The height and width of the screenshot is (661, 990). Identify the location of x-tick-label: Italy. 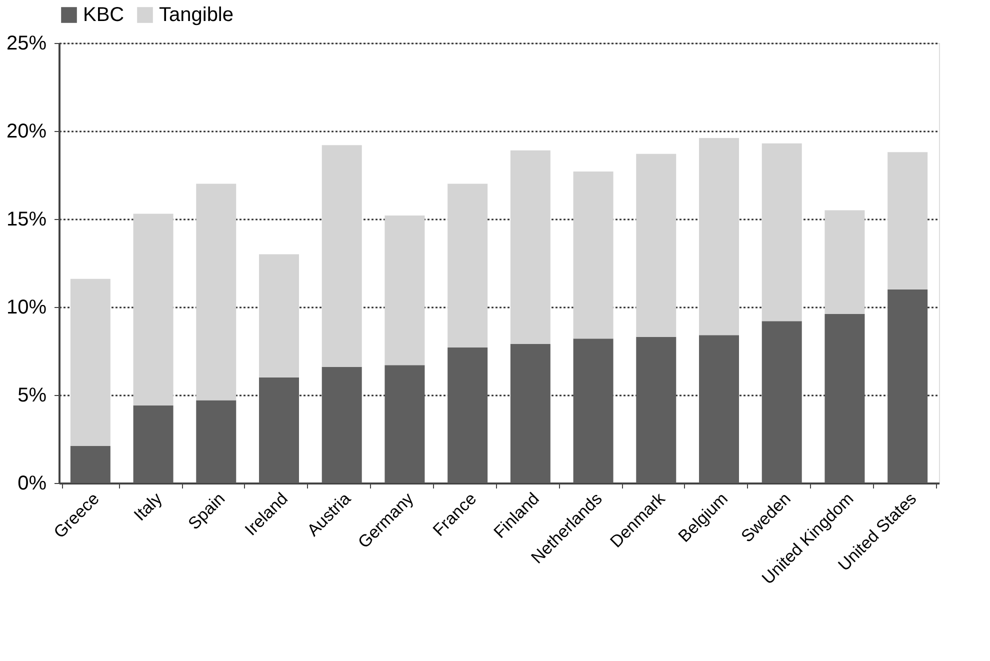
(148, 506).